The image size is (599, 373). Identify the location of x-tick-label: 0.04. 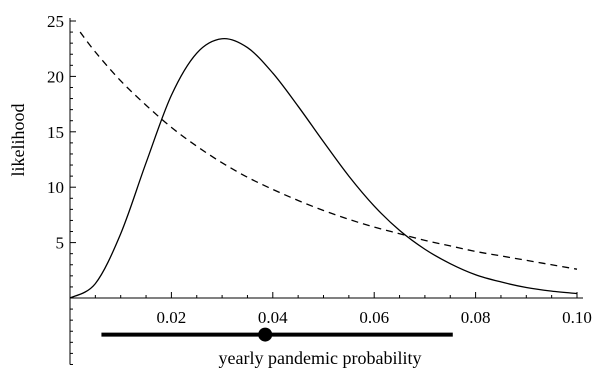
(273, 317).